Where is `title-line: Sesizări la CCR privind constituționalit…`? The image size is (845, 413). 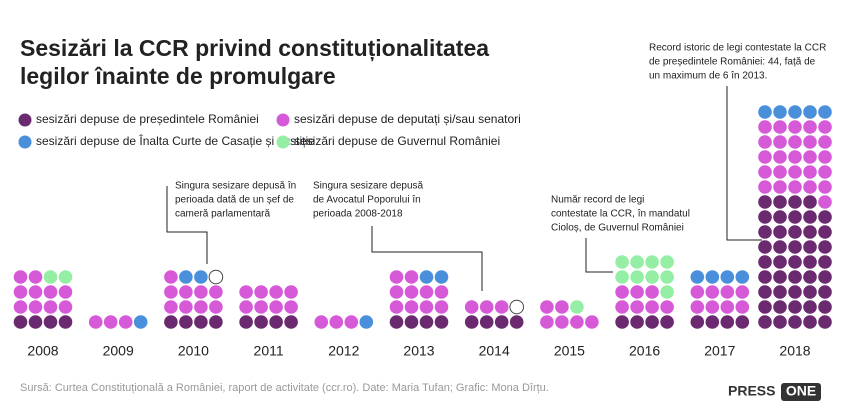 title-line: Sesizări la CCR privind constituționalit… is located at coordinates (254, 48).